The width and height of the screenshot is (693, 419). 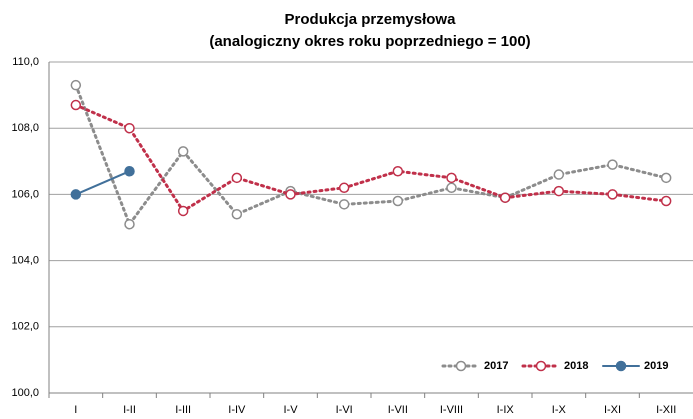 I want to click on y-tick-label: 106,0, so click(x=25, y=194).